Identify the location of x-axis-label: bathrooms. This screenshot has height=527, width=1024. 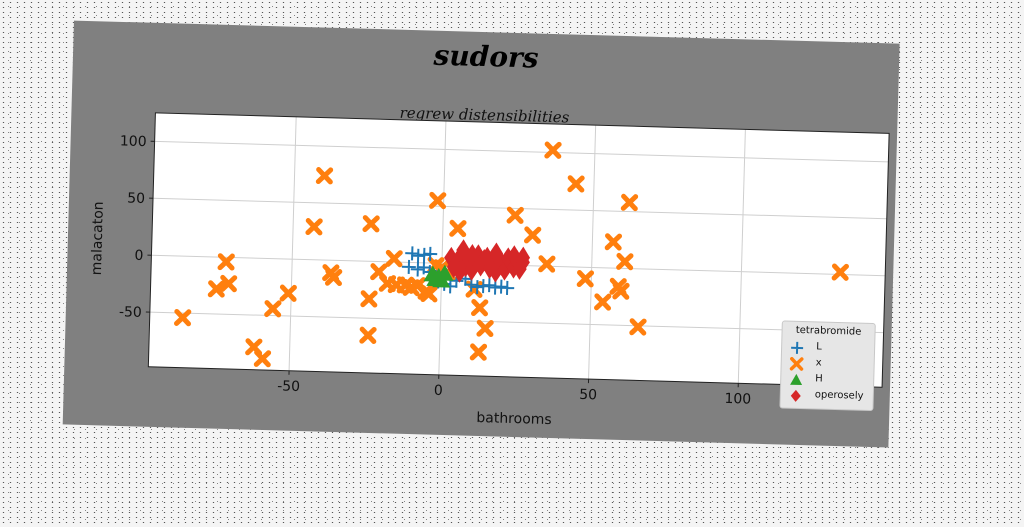
(514, 419).